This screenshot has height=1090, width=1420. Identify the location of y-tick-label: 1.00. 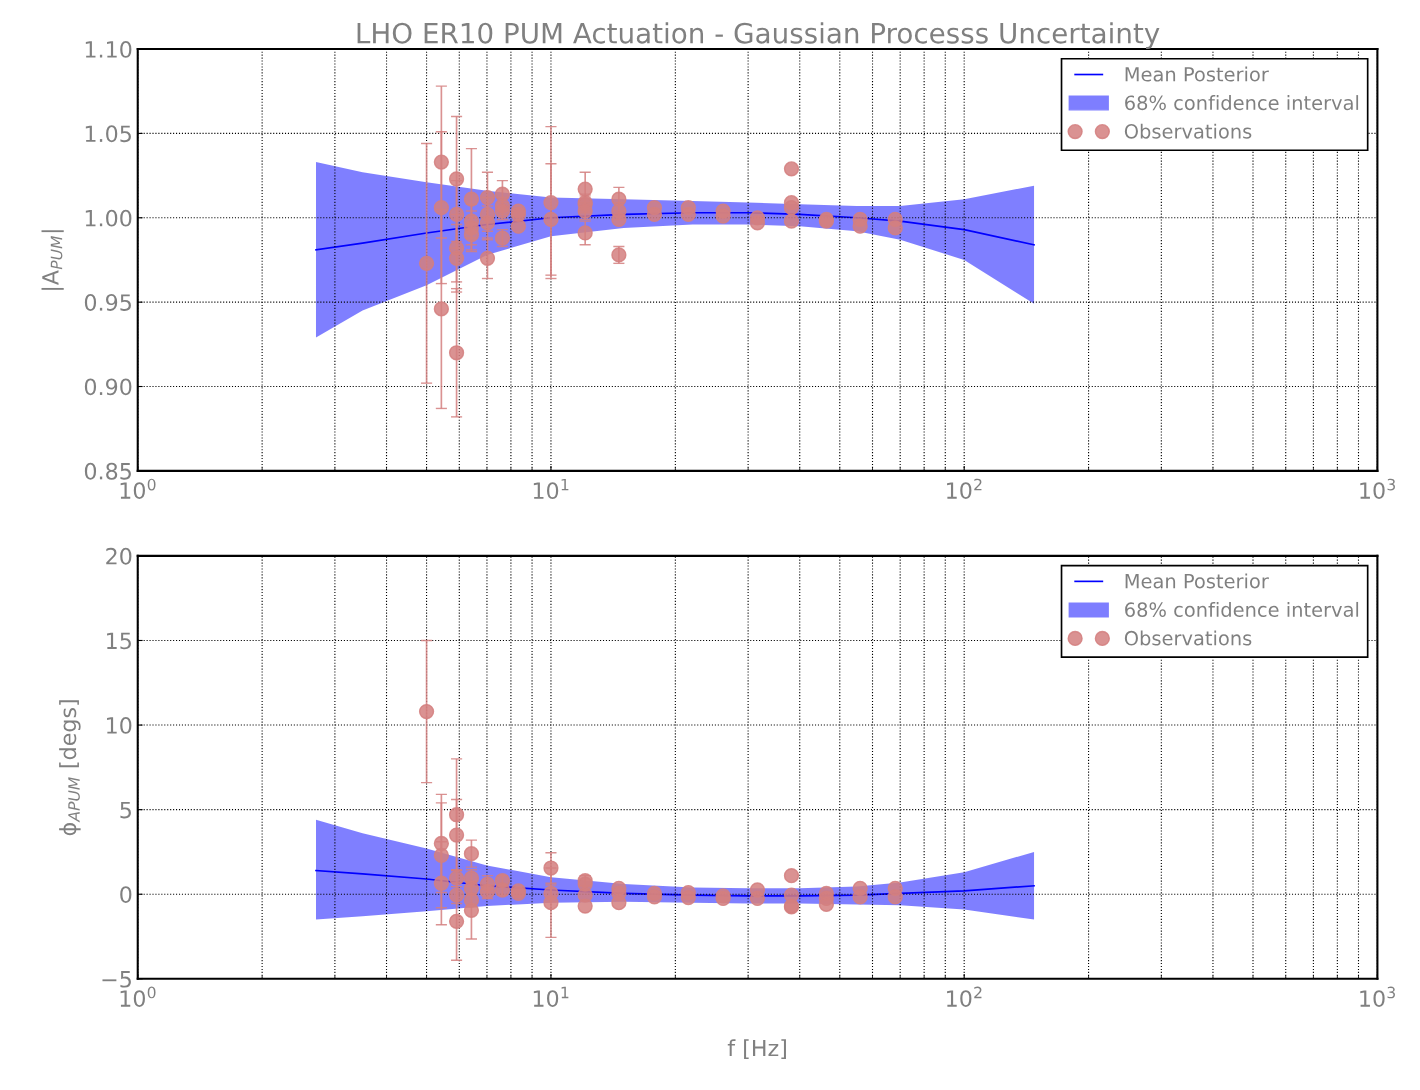
(108, 218).